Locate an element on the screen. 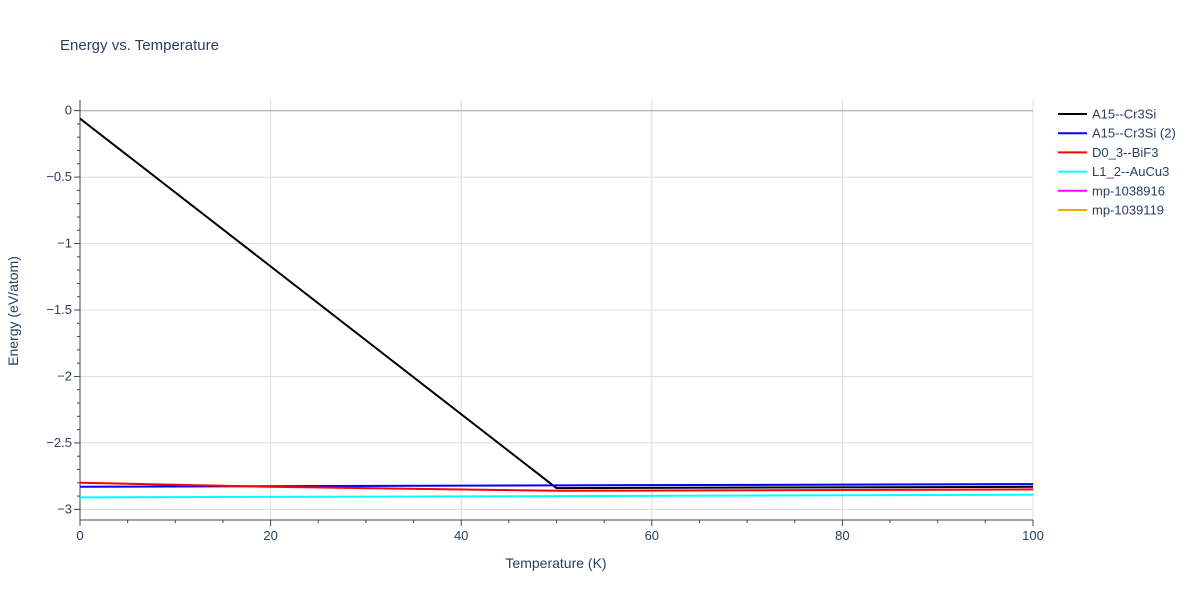 This screenshot has height=600, width=1200. x-tick-labels: 0 20 40 60 80 100 is located at coordinates (559, 535).